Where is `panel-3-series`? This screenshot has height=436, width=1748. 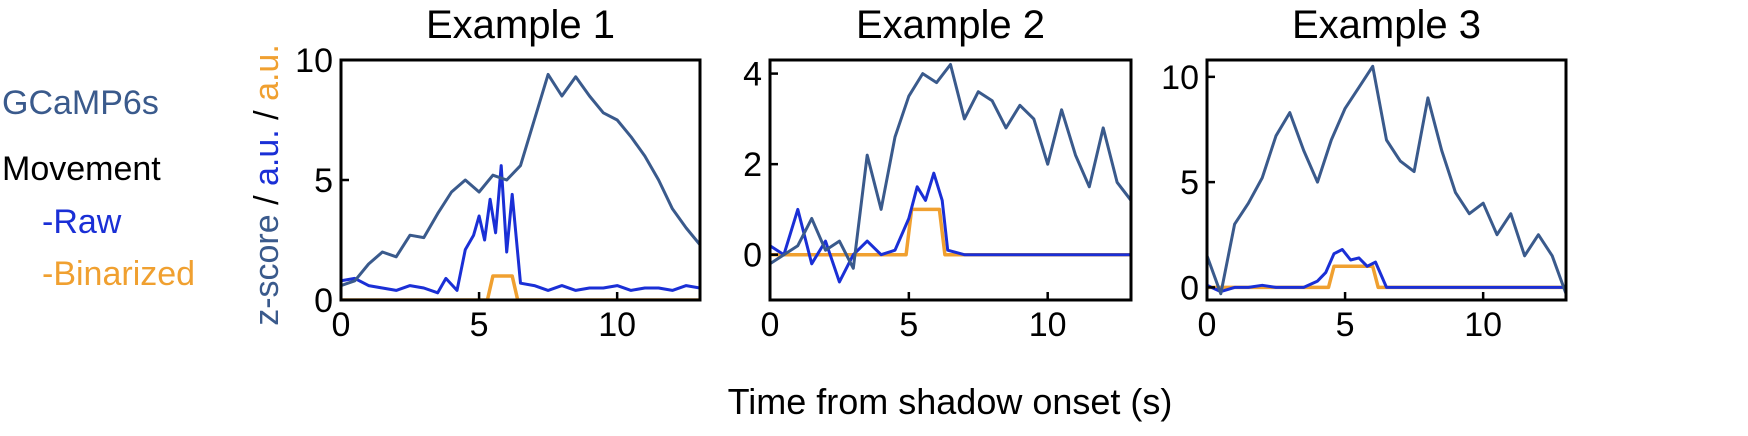
panel-3-series is located at coordinates (1386, 180).